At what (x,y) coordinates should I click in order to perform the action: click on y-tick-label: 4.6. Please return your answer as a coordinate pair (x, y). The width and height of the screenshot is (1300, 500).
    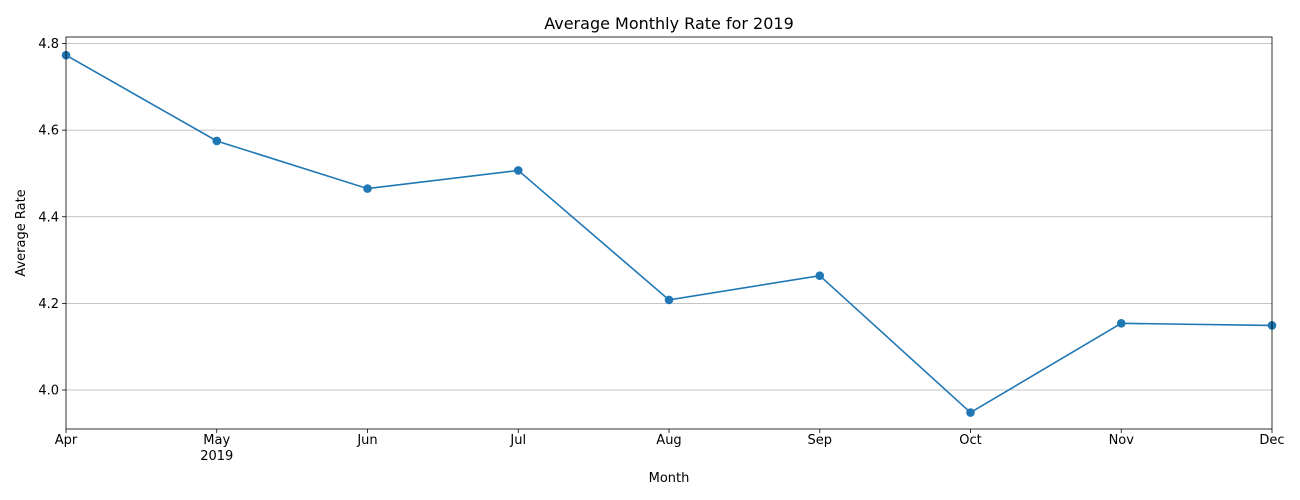
    Looking at the image, I should click on (48, 131).